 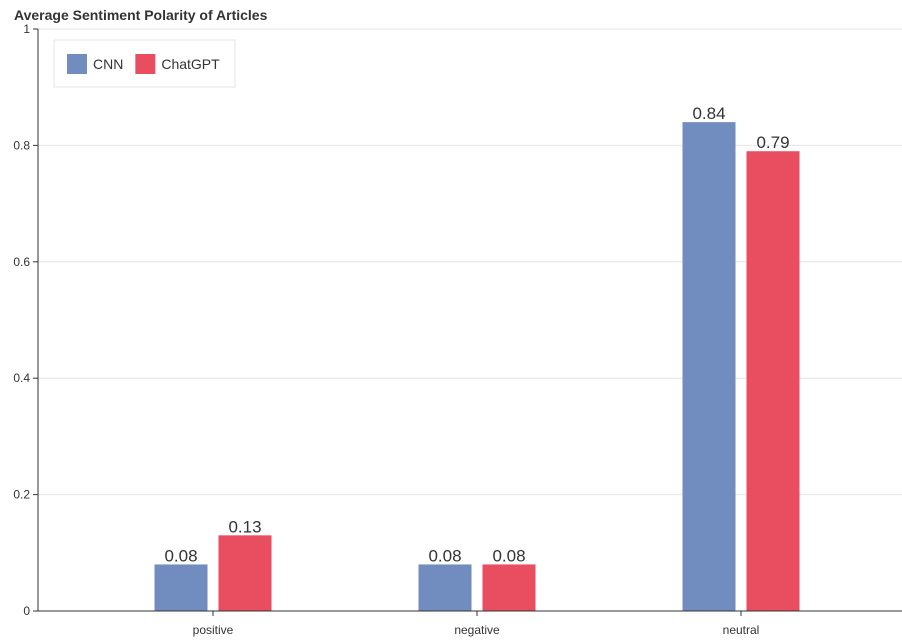 What do you see at coordinates (741, 630) in the screenshot?
I see `x-tick-label: neutral` at bounding box center [741, 630].